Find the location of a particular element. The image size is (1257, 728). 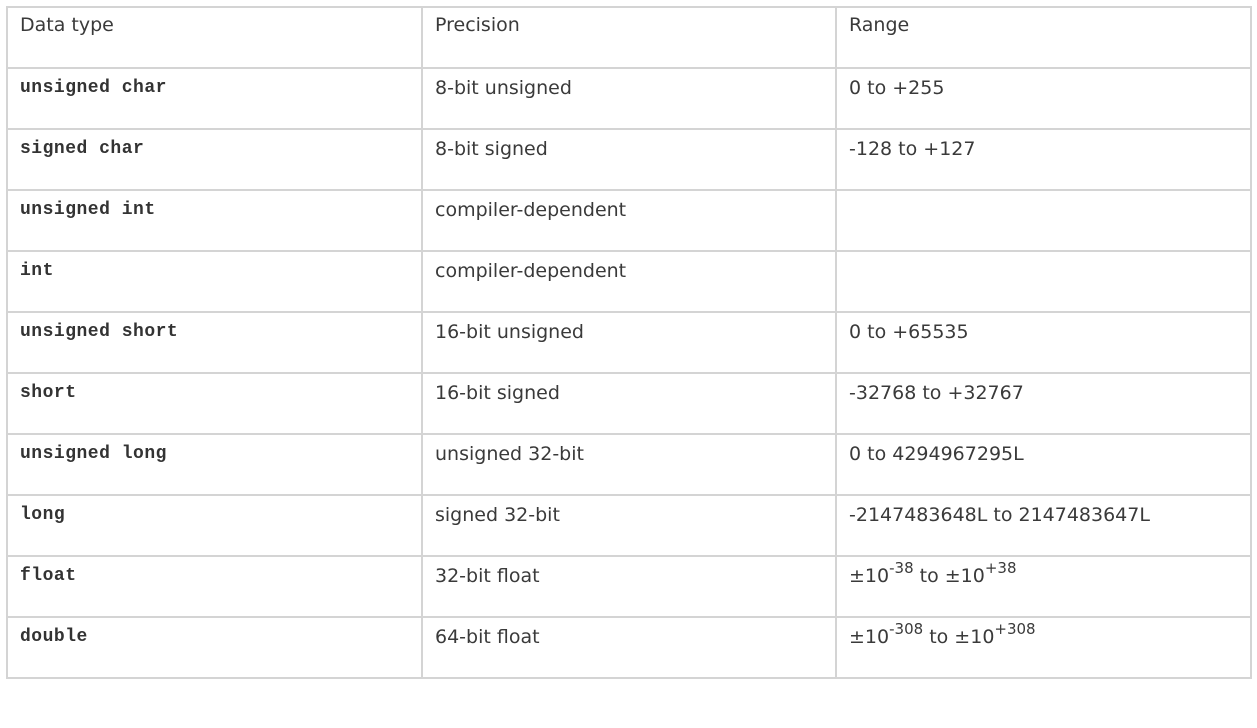

table-row: unsigned char 8-bit unsigned 0 to +255 is located at coordinates (629, 98).